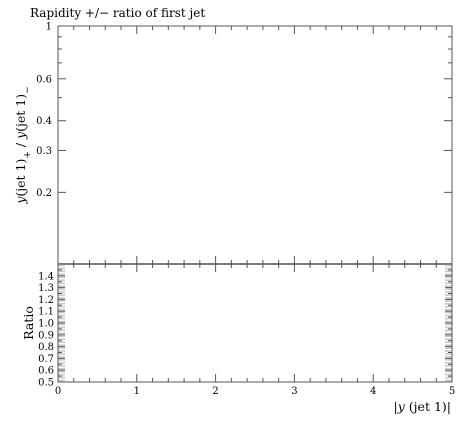 Image resolution: width=467 pixels, height=421 pixels. Describe the element at coordinates (215, 391) in the screenshot. I see `x-tick-label: 2` at that location.